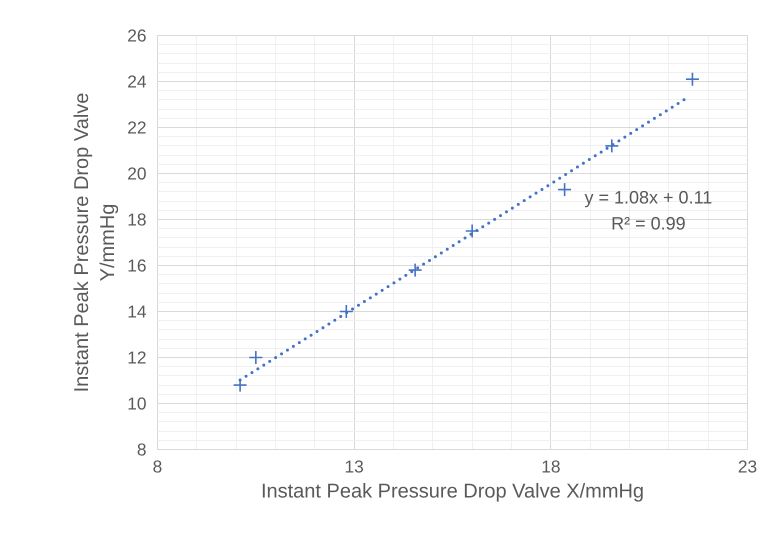  Describe the element at coordinates (748, 466) in the screenshot. I see `x-tick-label: 23` at that location.